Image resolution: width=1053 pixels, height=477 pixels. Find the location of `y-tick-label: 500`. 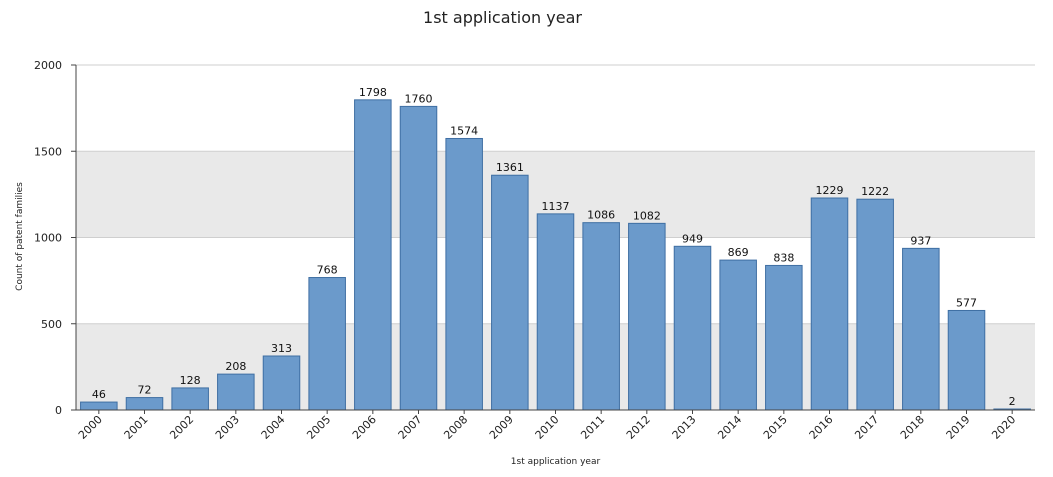

y-tick-label: 500 is located at coordinates (51, 324).